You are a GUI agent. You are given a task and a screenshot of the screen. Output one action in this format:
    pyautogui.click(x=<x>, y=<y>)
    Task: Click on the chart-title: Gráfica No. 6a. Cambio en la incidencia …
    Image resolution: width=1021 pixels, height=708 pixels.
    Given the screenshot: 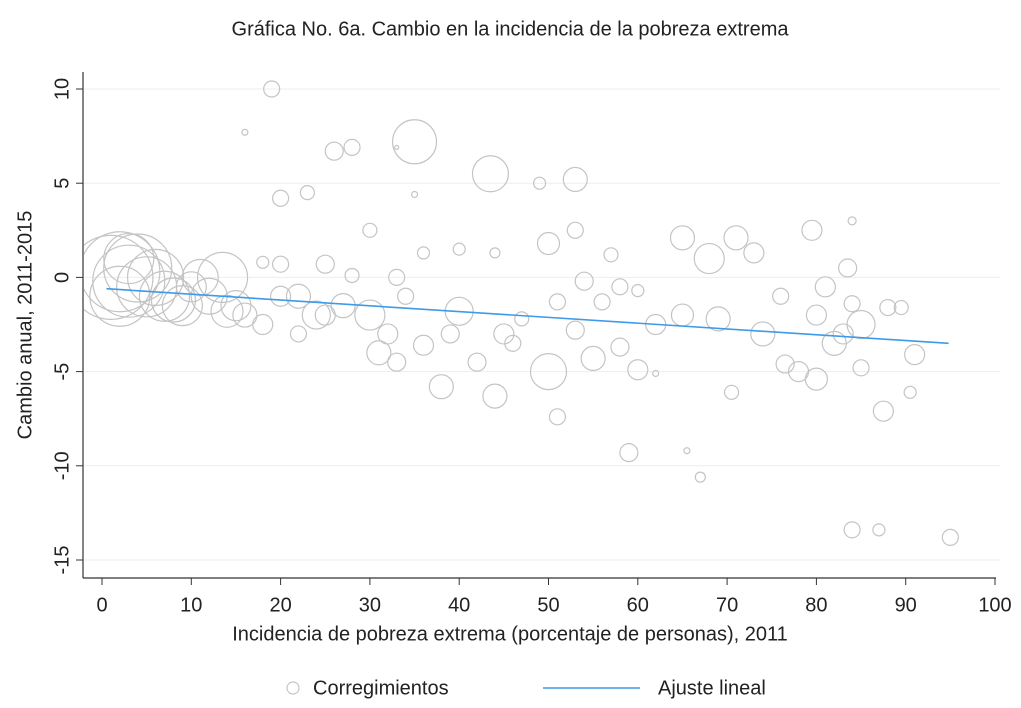 What is the action you would take?
    pyautogui.click(x=511, y=29)
    